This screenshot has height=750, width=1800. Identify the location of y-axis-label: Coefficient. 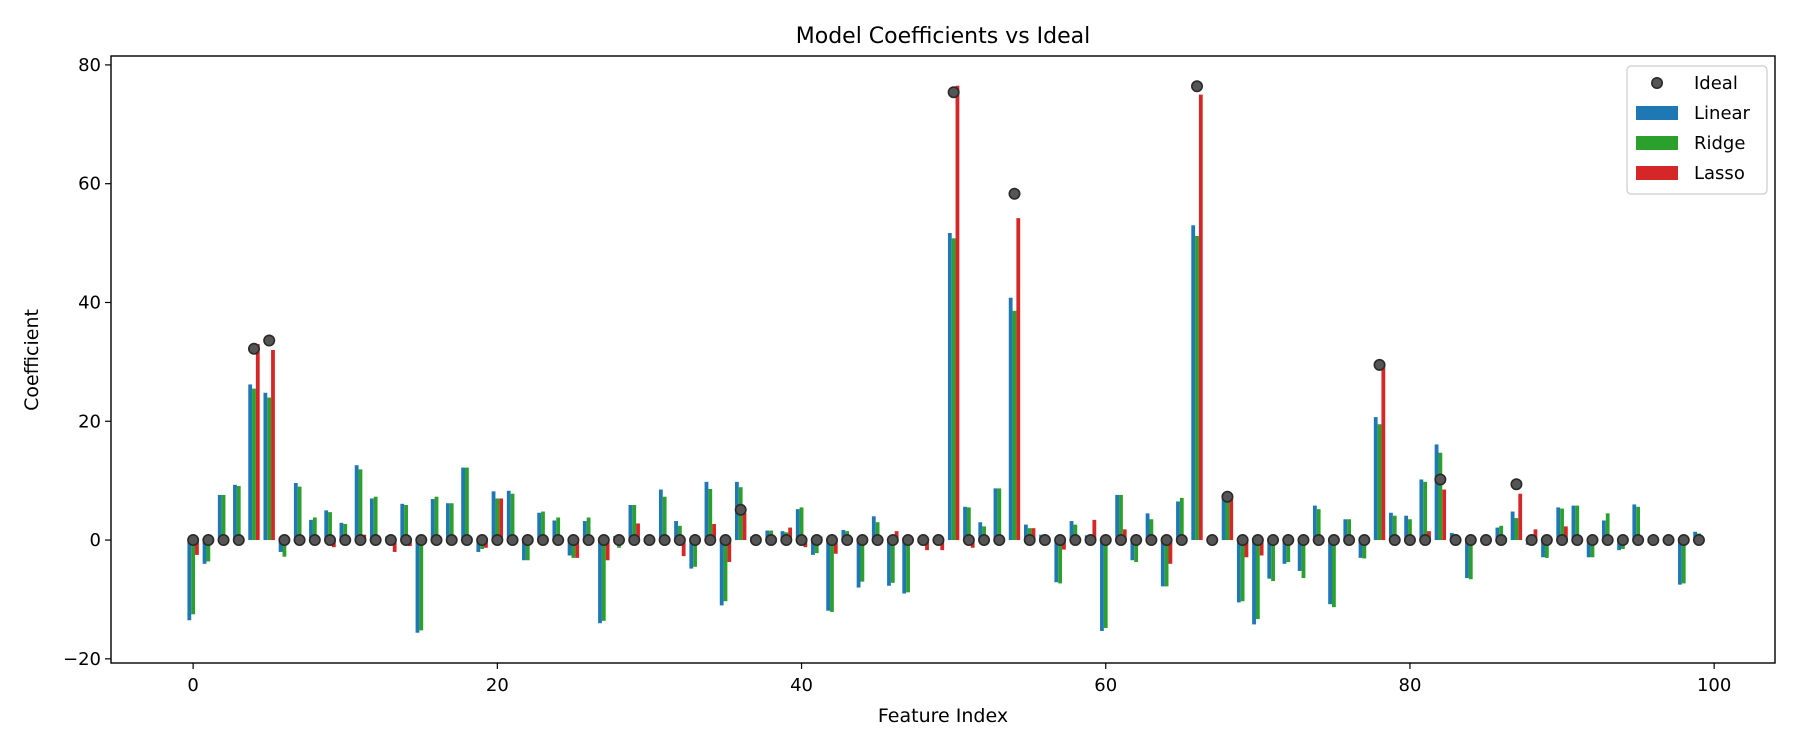
(32, 360).